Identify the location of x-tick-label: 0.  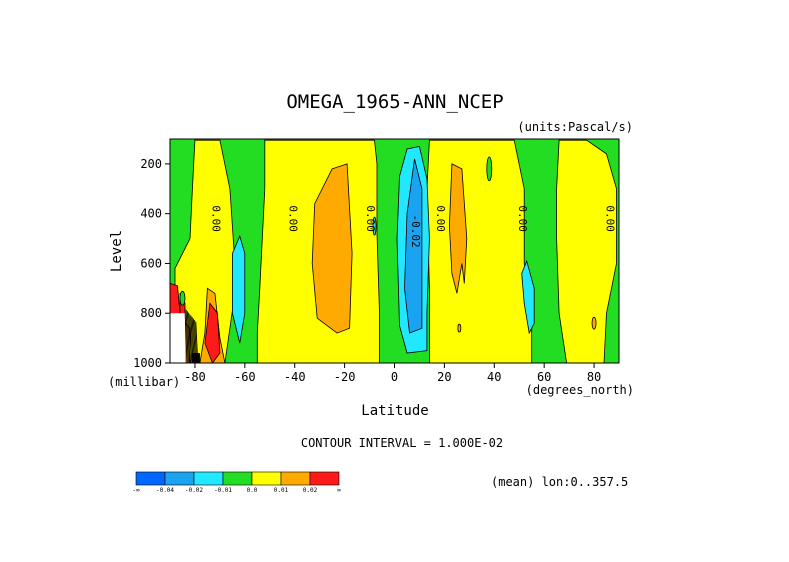
(394, 377).